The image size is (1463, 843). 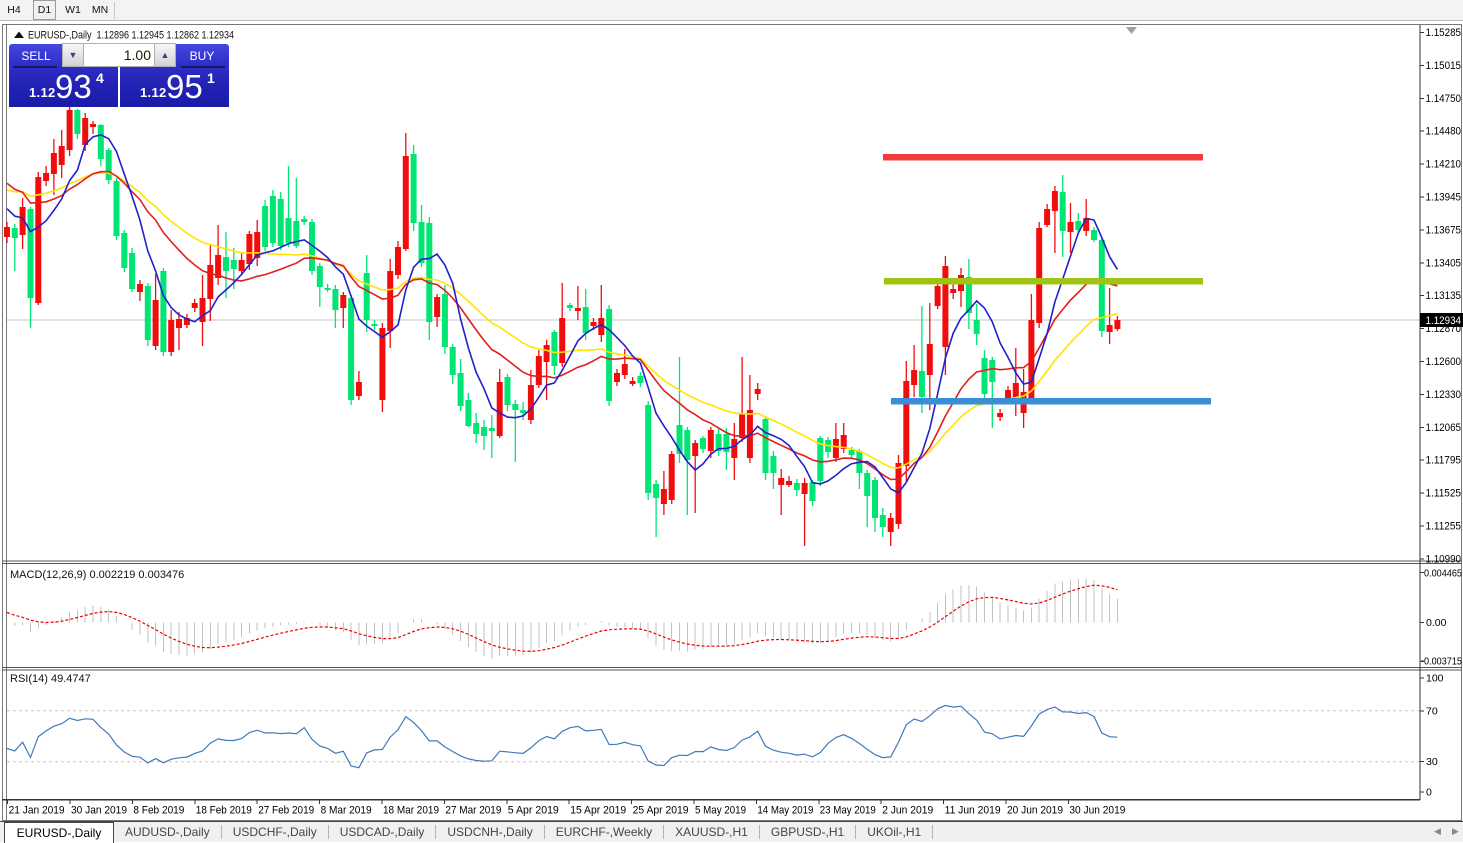 What do you see at coordinates (99, 811) in the screenshot?
I see `svg-text: 30 Jan 2019` at bounding box center [99, 811].